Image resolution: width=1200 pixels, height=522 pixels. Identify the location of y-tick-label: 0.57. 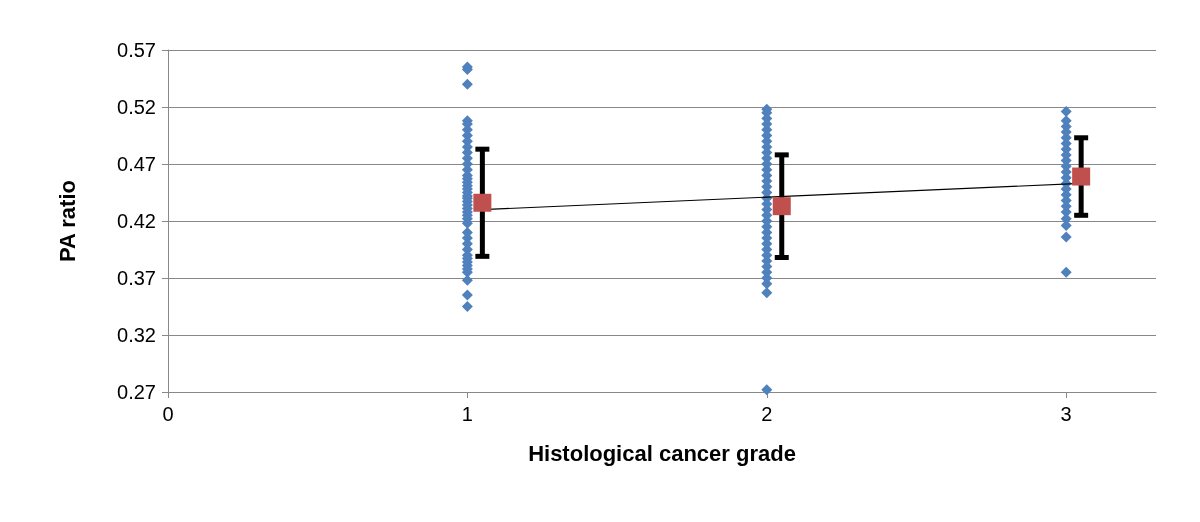
(136, 50).